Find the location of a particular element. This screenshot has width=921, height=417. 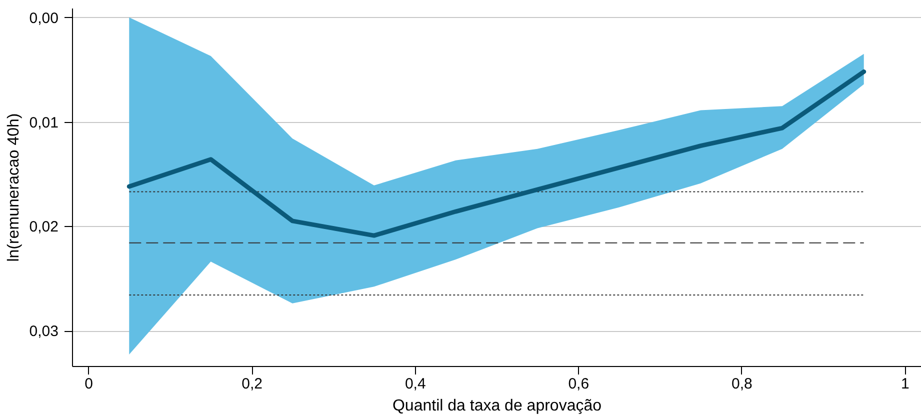

y-tick-label: 0,02 is located at coordinates (43, 227).